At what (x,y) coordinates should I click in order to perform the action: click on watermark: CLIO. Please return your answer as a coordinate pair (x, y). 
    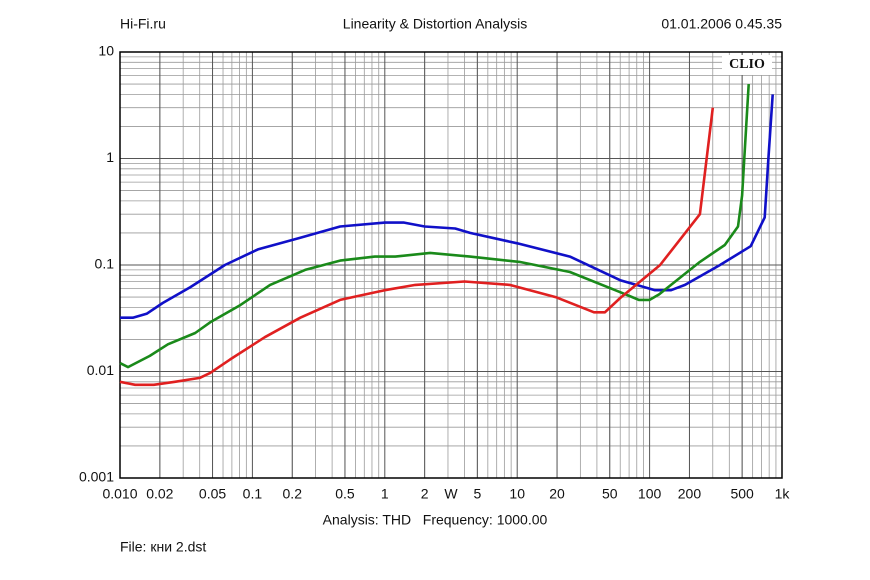
    Looking at the image, I should click on (747, 64).